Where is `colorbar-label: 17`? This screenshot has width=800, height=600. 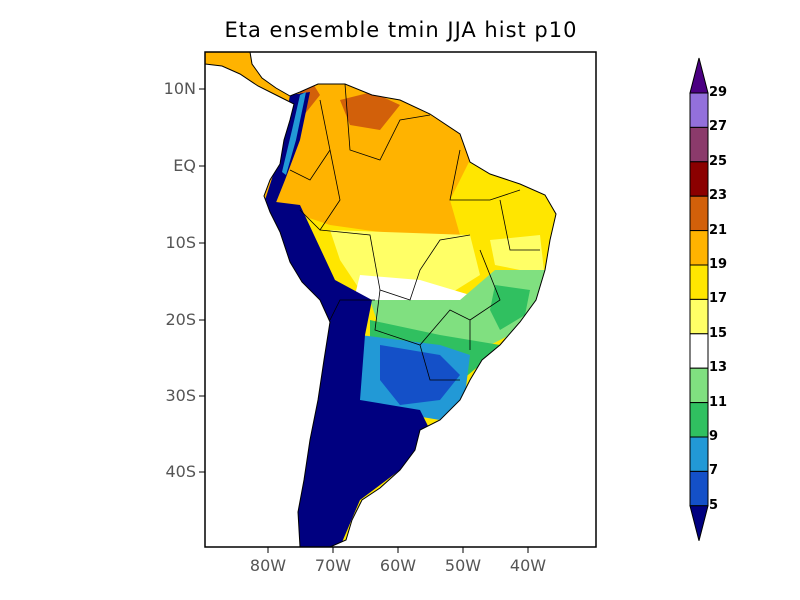
colorbar-label: 17 is located at coordinates (718, 299).